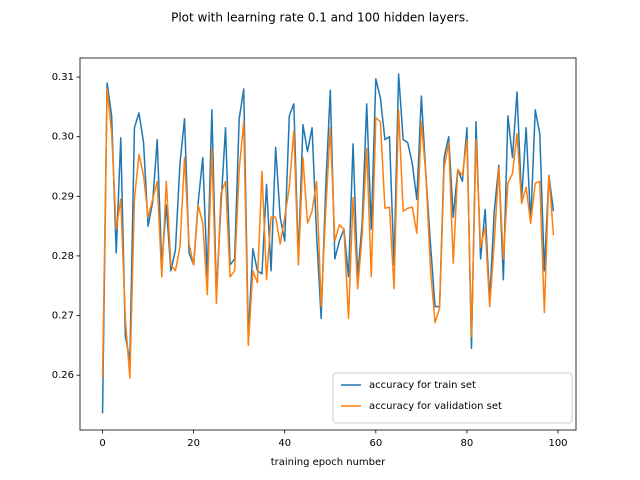  What do you see at coordinates (284, 443) in the screenshot?
I see `x-tick-label: 40` at bounding box center [284, 443].